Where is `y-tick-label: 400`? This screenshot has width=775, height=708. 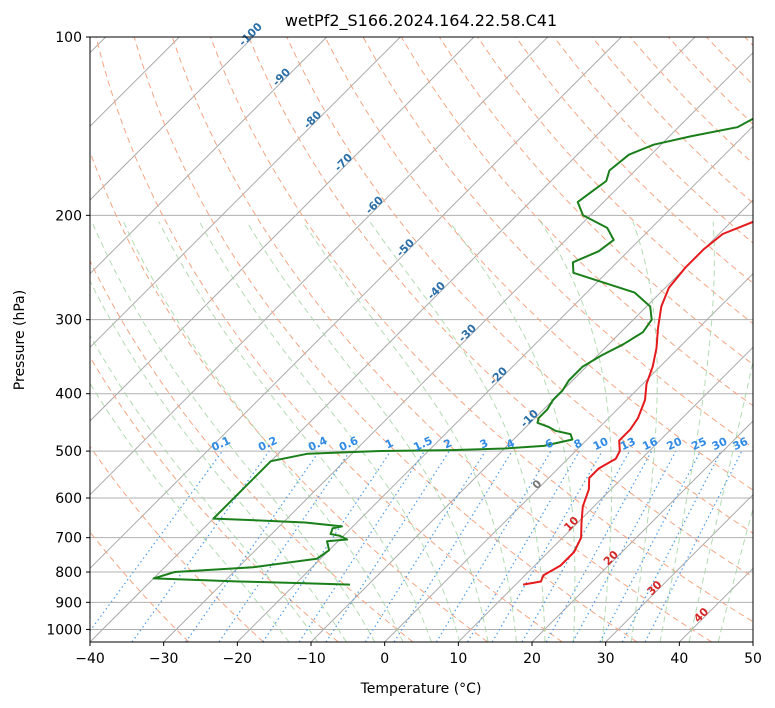
y-tick-label: 400 is located at coordinates (68, 395).